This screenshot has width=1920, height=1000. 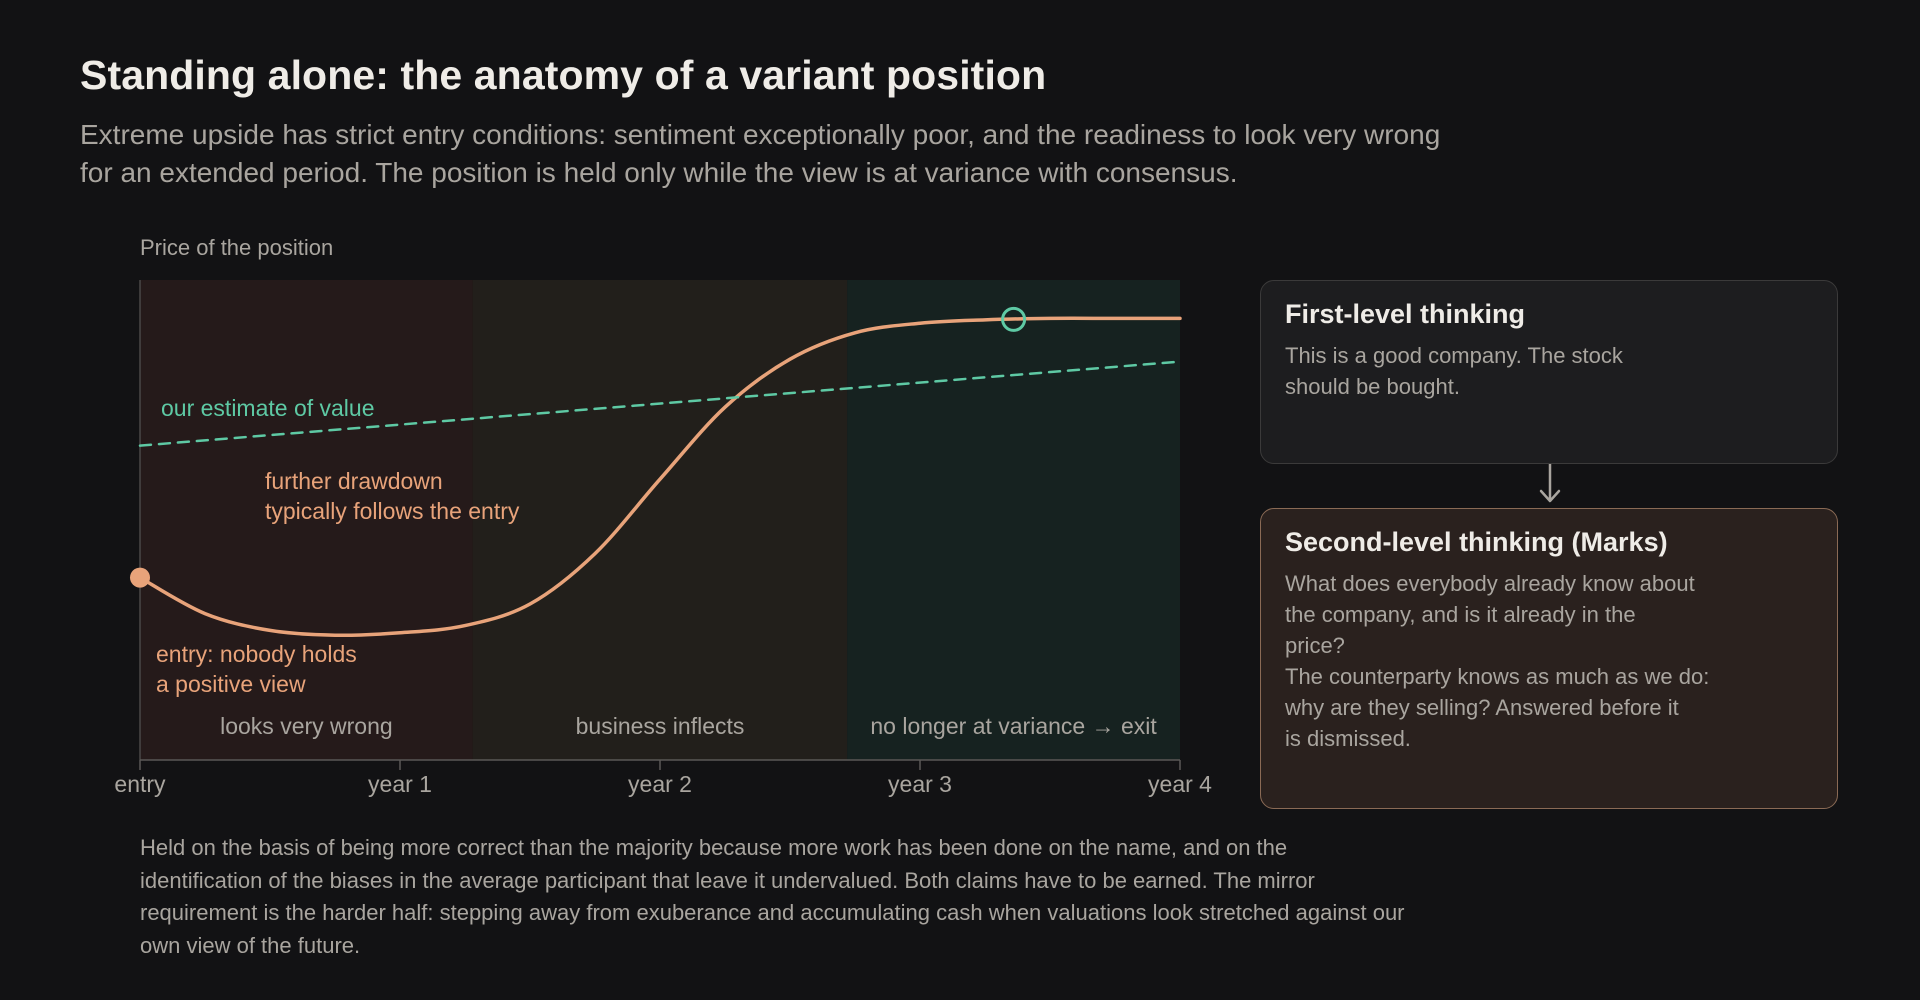 What do you see at coordinates (268, 408) in the screenshot?
I see `chart-annotation: our estimate of value` at bounding box center [268, 408].